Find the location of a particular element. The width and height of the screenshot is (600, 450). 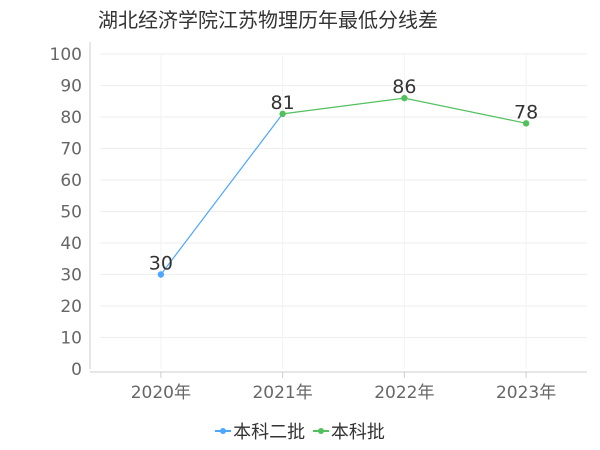

data-label-1: 81 is located at coordinates (283, 103).